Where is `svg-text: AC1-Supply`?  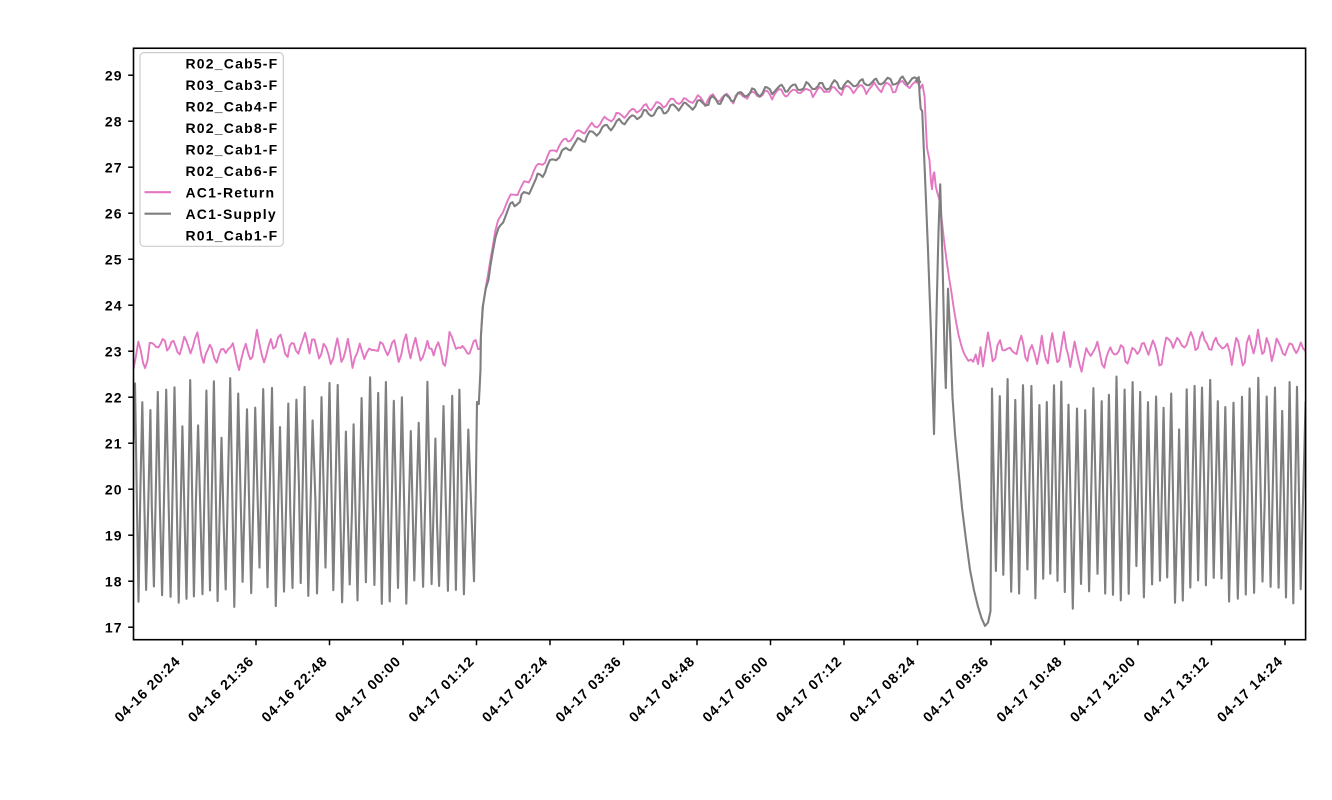 svg-text: AC1-Supply is located at coordinates (231, 214).